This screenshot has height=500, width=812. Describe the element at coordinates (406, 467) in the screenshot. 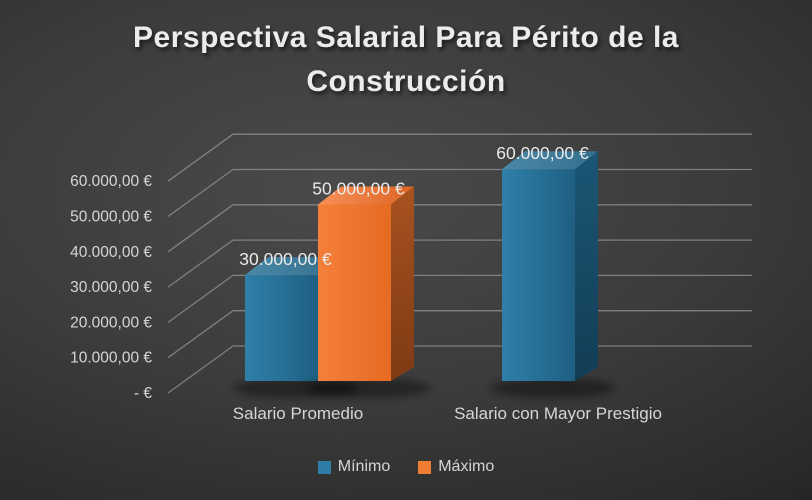

I see `legend: Mínimo Máximo` at that location.